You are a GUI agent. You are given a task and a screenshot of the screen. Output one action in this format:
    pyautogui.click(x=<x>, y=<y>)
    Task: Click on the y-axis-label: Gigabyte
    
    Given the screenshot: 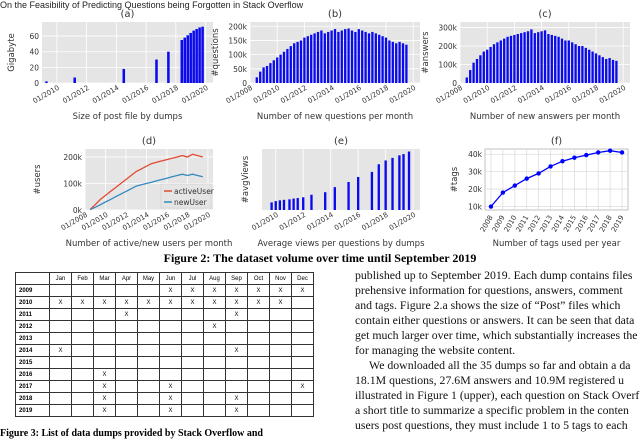 What is the action you would take?
    pyautogui.click(x=12, y=52)
    